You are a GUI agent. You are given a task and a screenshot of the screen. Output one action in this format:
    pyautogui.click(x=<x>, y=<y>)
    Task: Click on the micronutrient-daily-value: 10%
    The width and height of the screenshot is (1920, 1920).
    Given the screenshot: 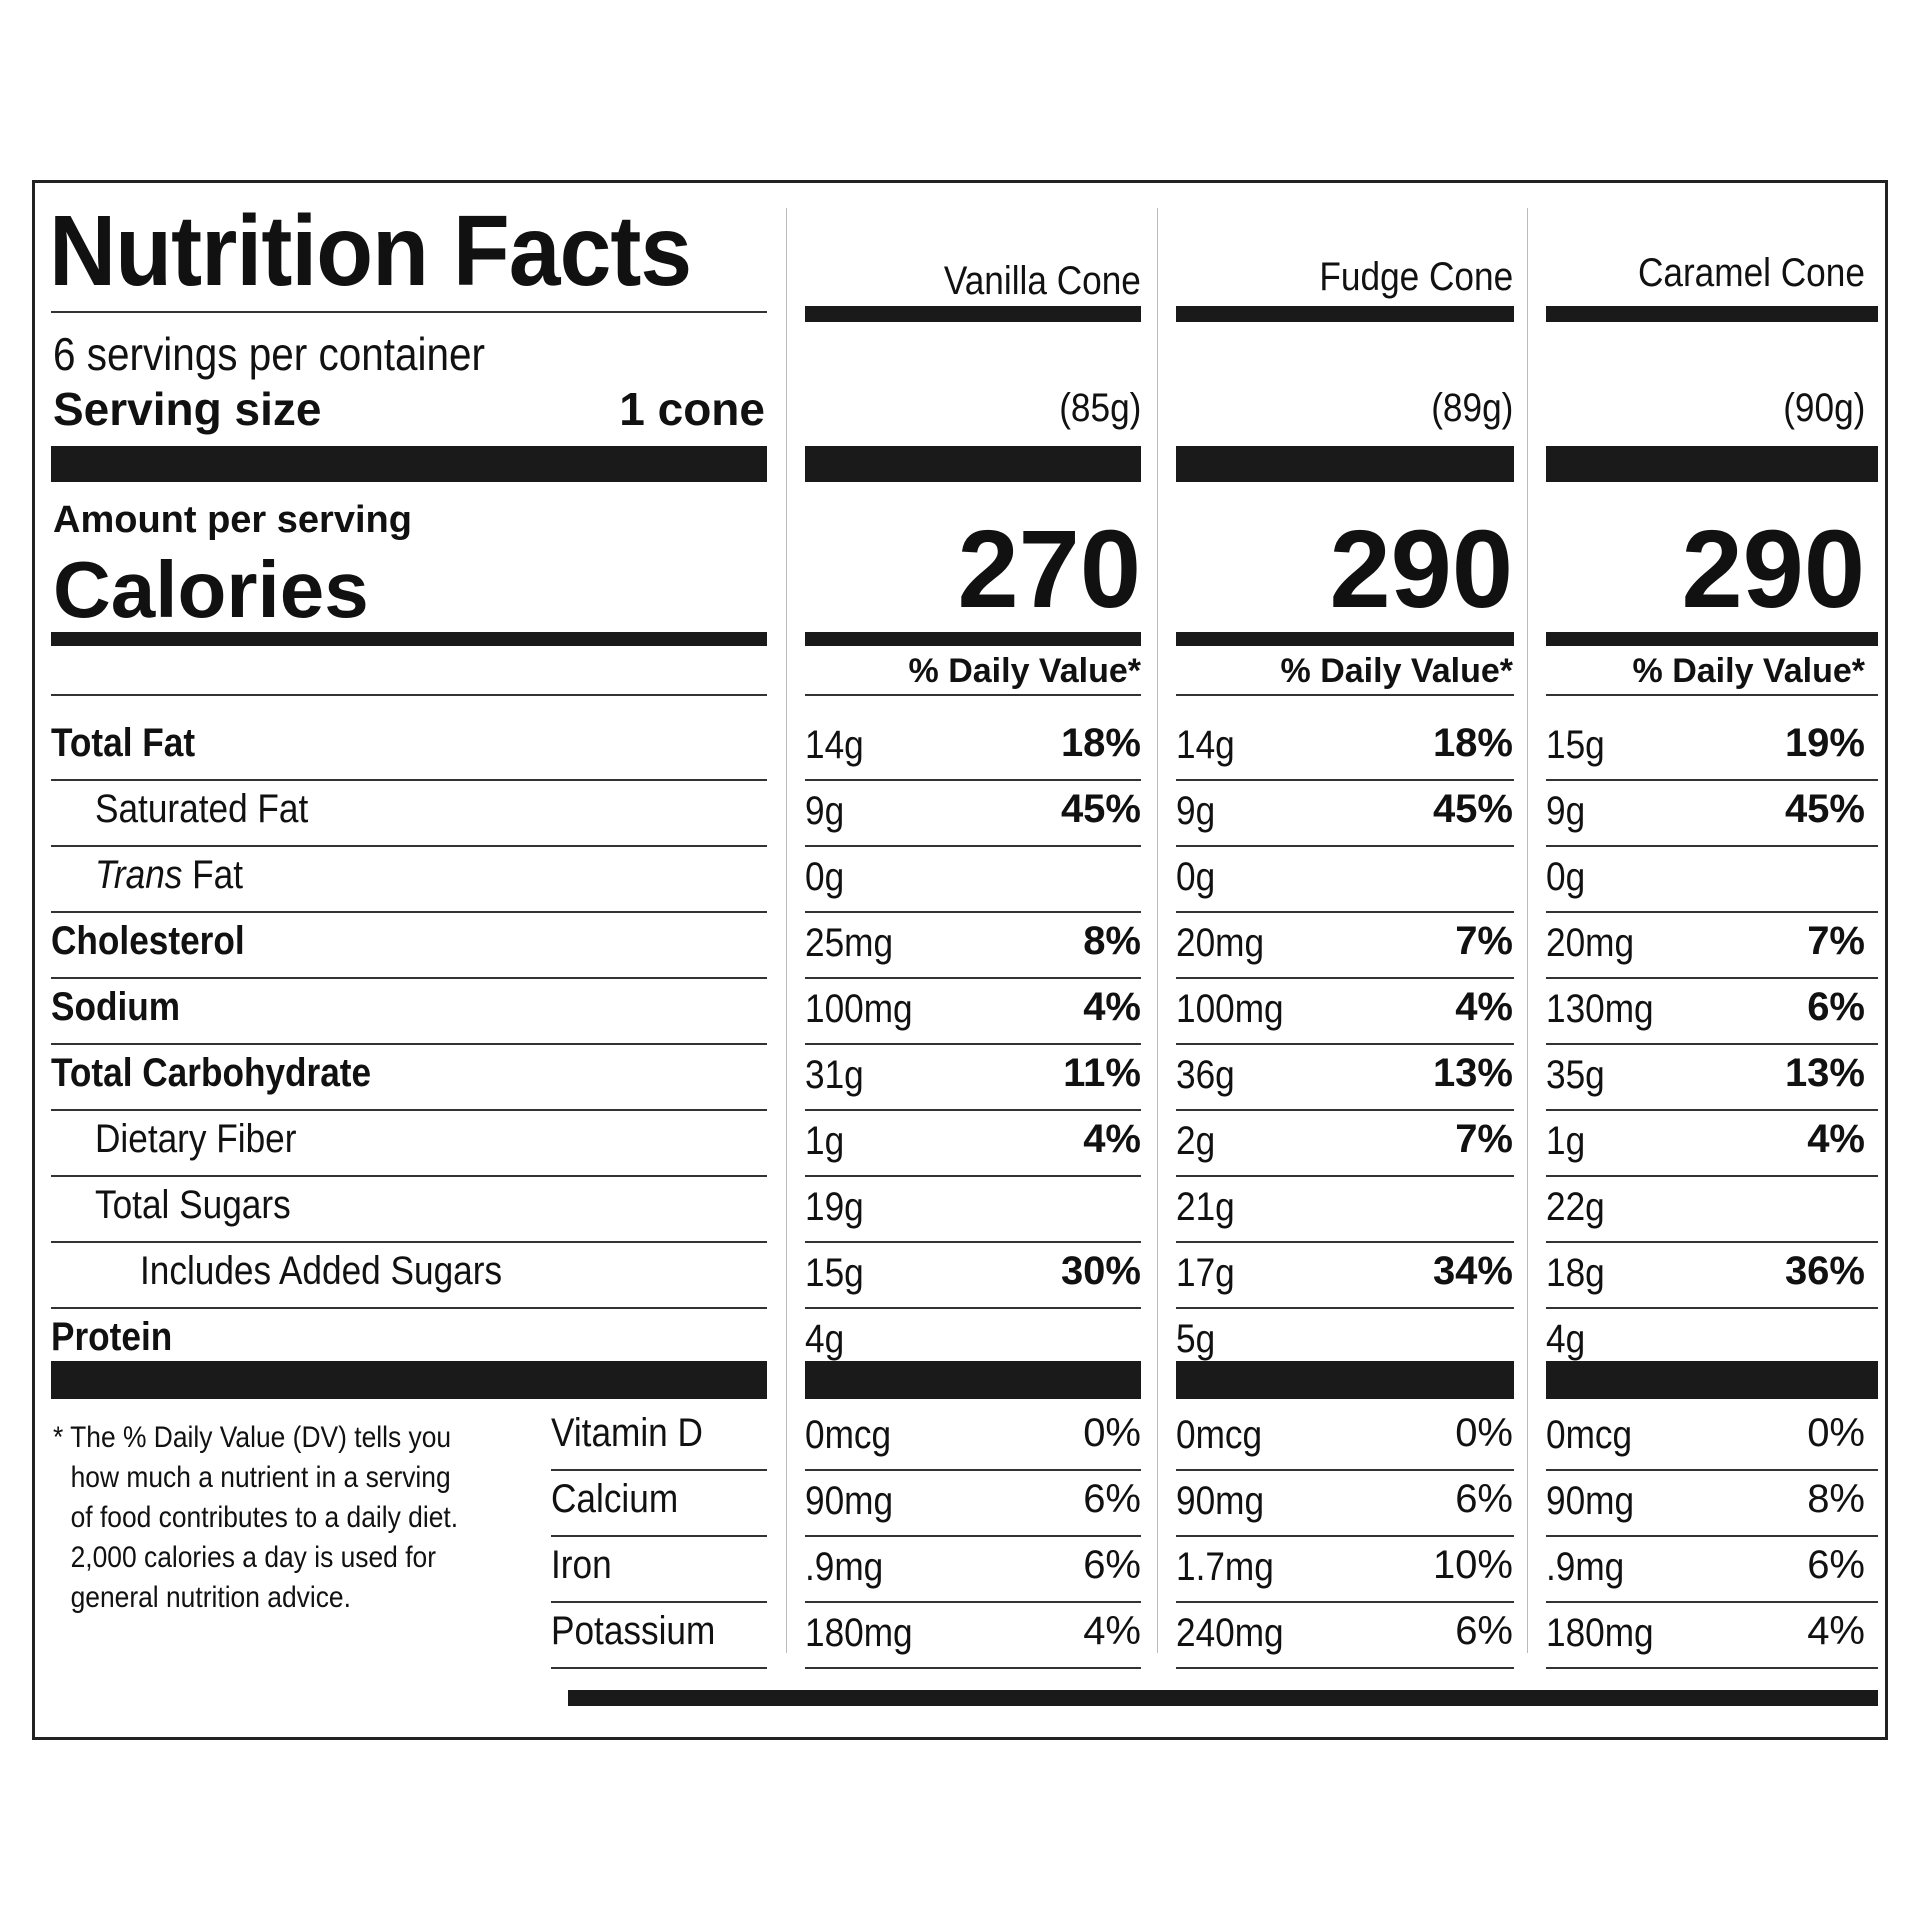 What is the action you would take?
    pyautogui.click(x=1472, y=1565)
    